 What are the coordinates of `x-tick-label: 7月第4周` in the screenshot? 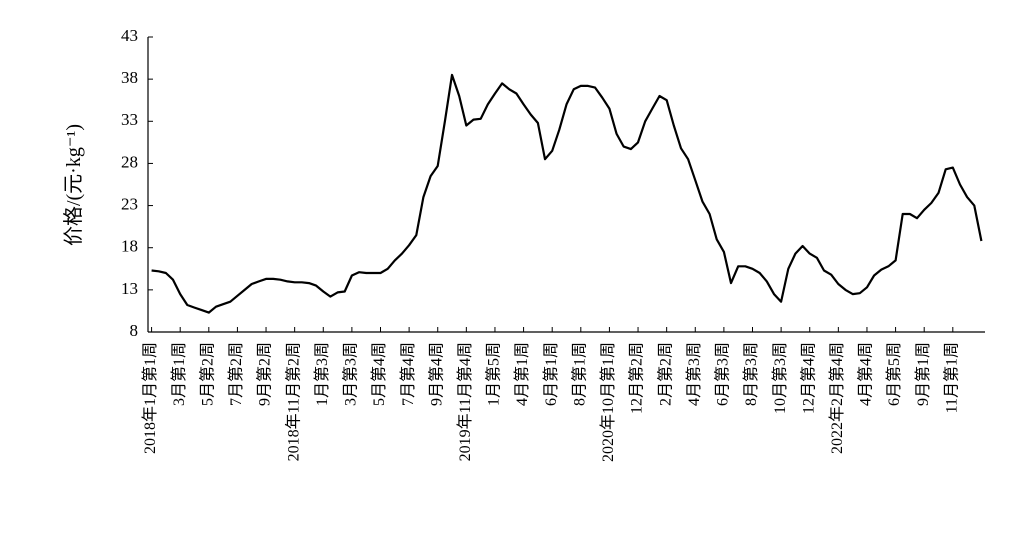 It's located at (408, 374).